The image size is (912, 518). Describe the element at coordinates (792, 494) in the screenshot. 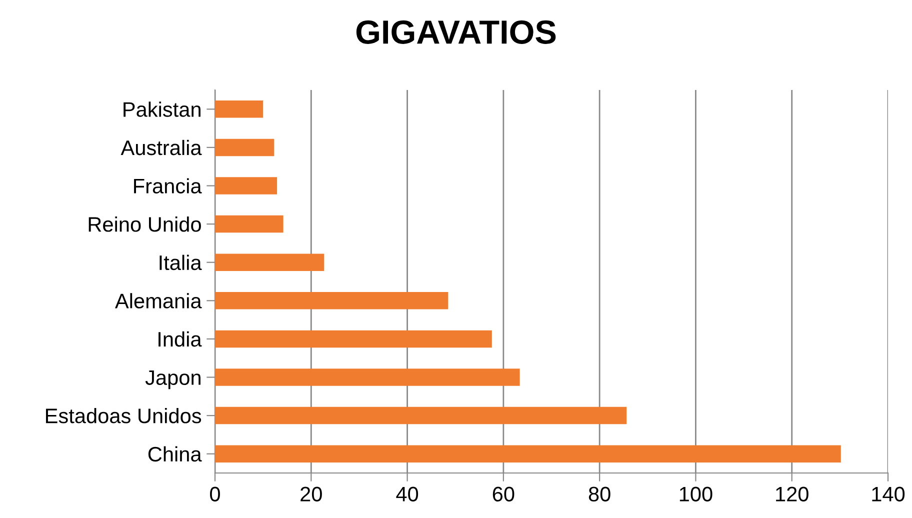

I see `x-tick-label: 120` at that location.